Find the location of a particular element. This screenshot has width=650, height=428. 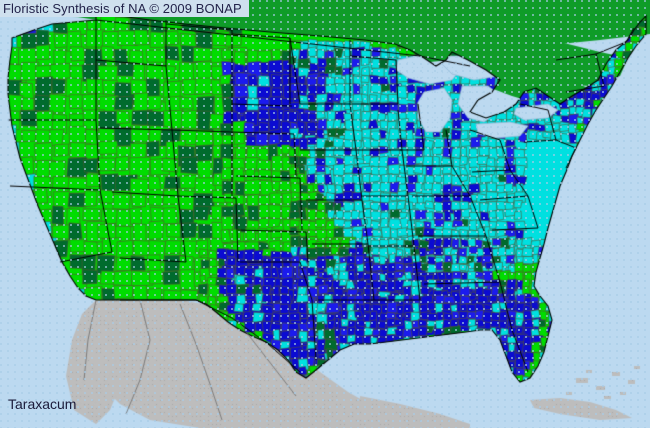

taxon-name-label: Taraxacum is located at coordinates (42, 404).